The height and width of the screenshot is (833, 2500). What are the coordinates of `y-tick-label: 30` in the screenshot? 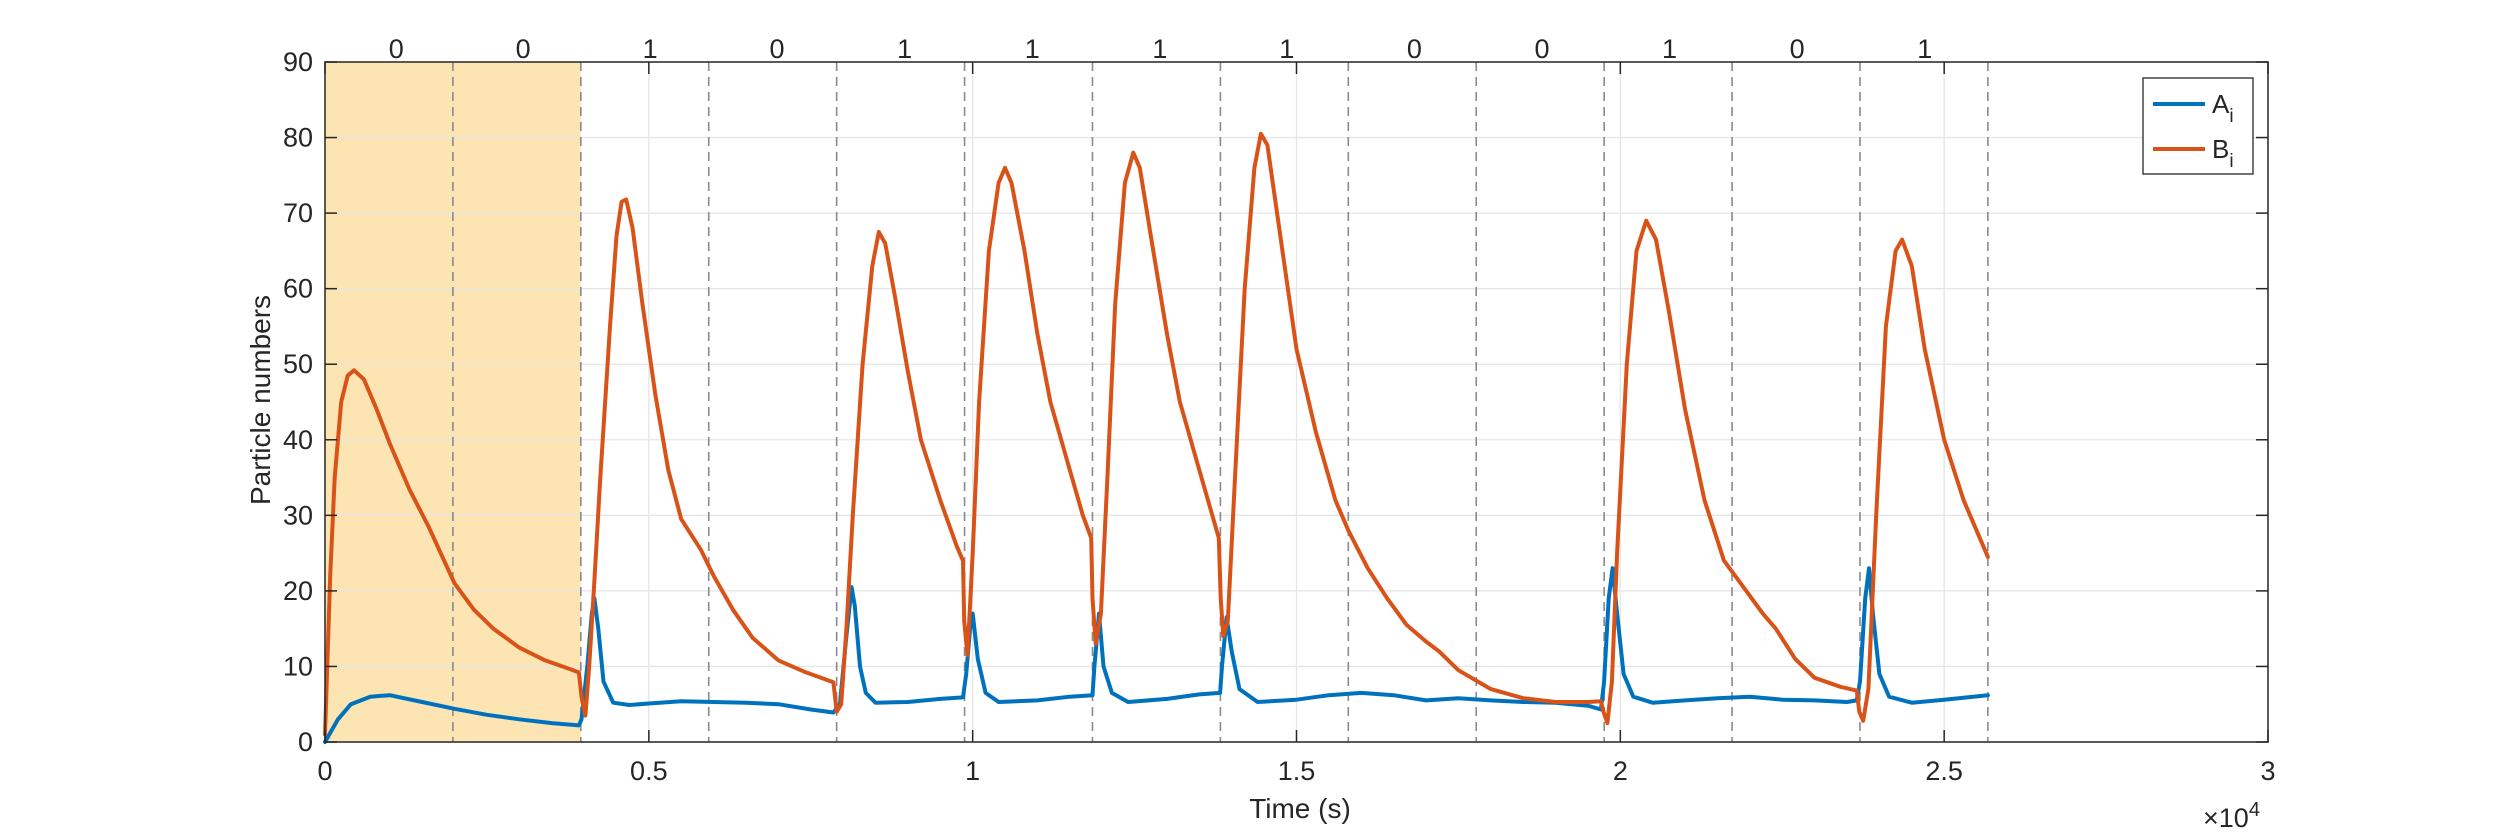 It's located at (298, 515).